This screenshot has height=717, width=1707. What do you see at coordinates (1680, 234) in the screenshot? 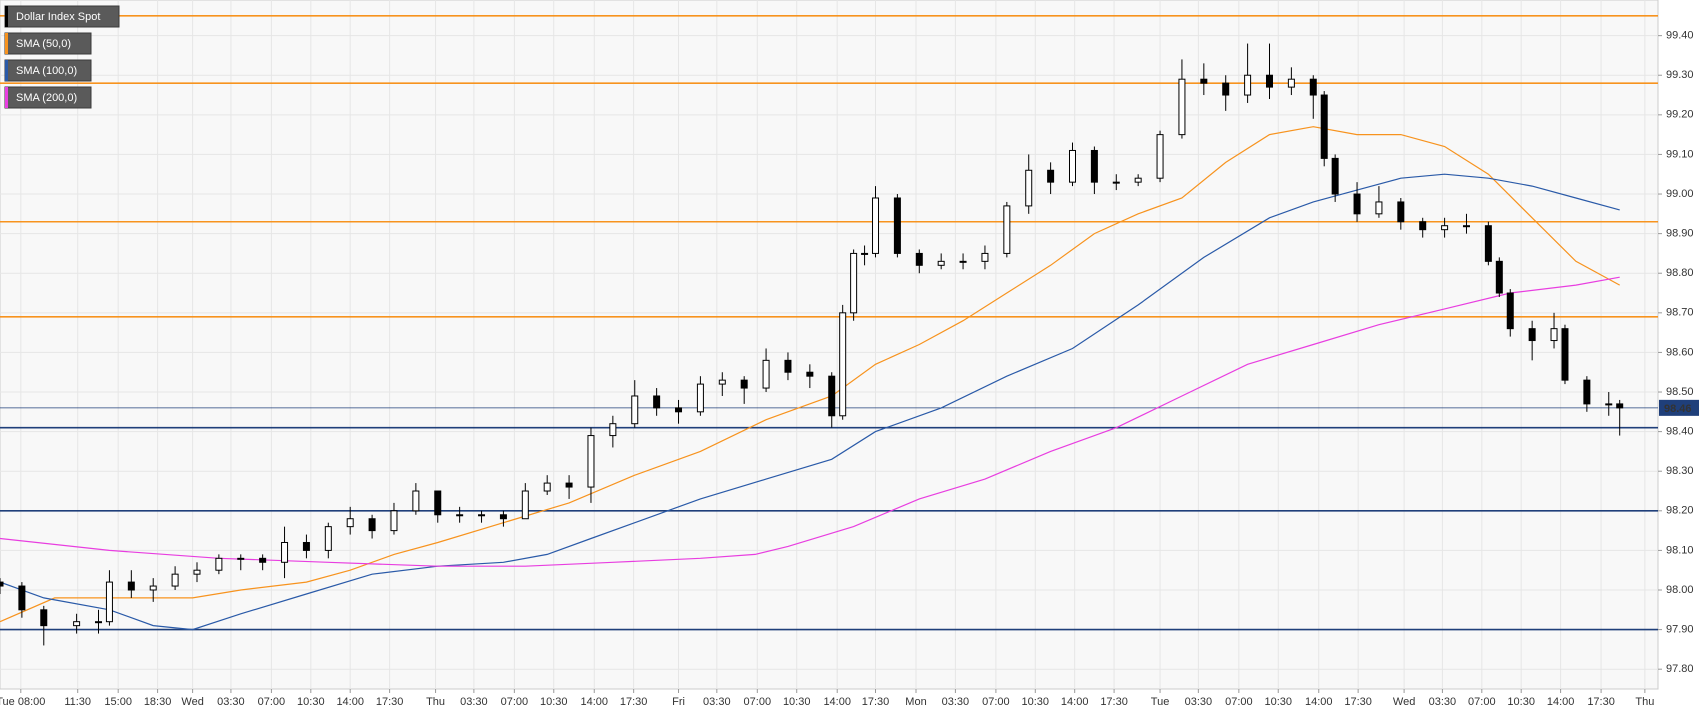
I see `y-tick-label: 98.90` at bounding box center [1680, 234].